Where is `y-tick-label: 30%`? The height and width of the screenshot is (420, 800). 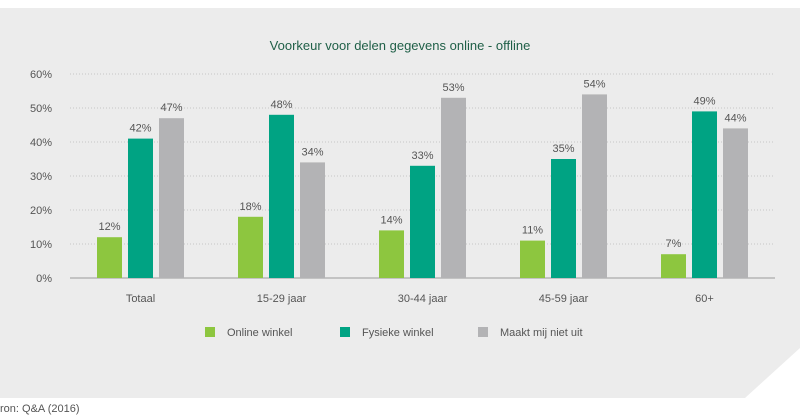 y-tick-label: 30% is located at coordinates (41, 177).